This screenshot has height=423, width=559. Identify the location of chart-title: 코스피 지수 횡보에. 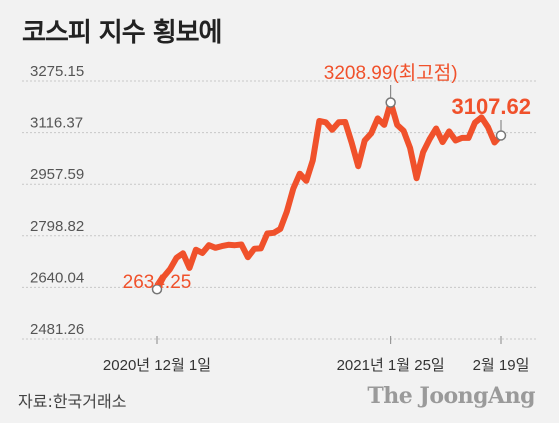
(122, 33).